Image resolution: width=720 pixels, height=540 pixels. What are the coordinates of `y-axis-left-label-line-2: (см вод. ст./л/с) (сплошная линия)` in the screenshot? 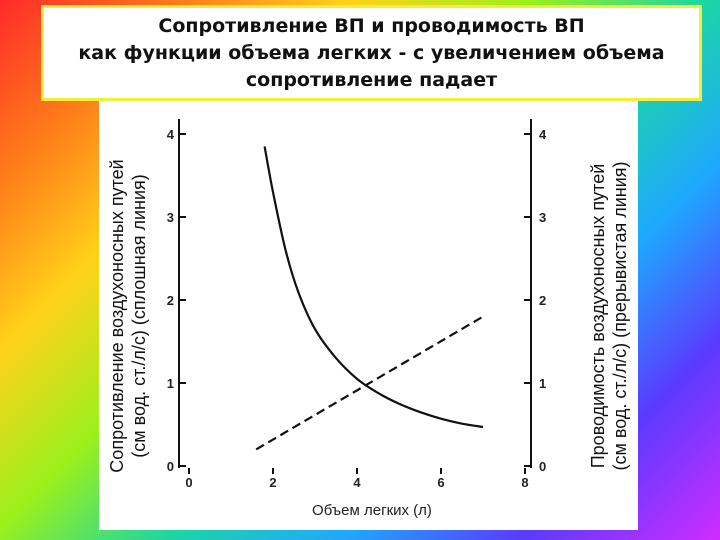 It's located at (138, 315).